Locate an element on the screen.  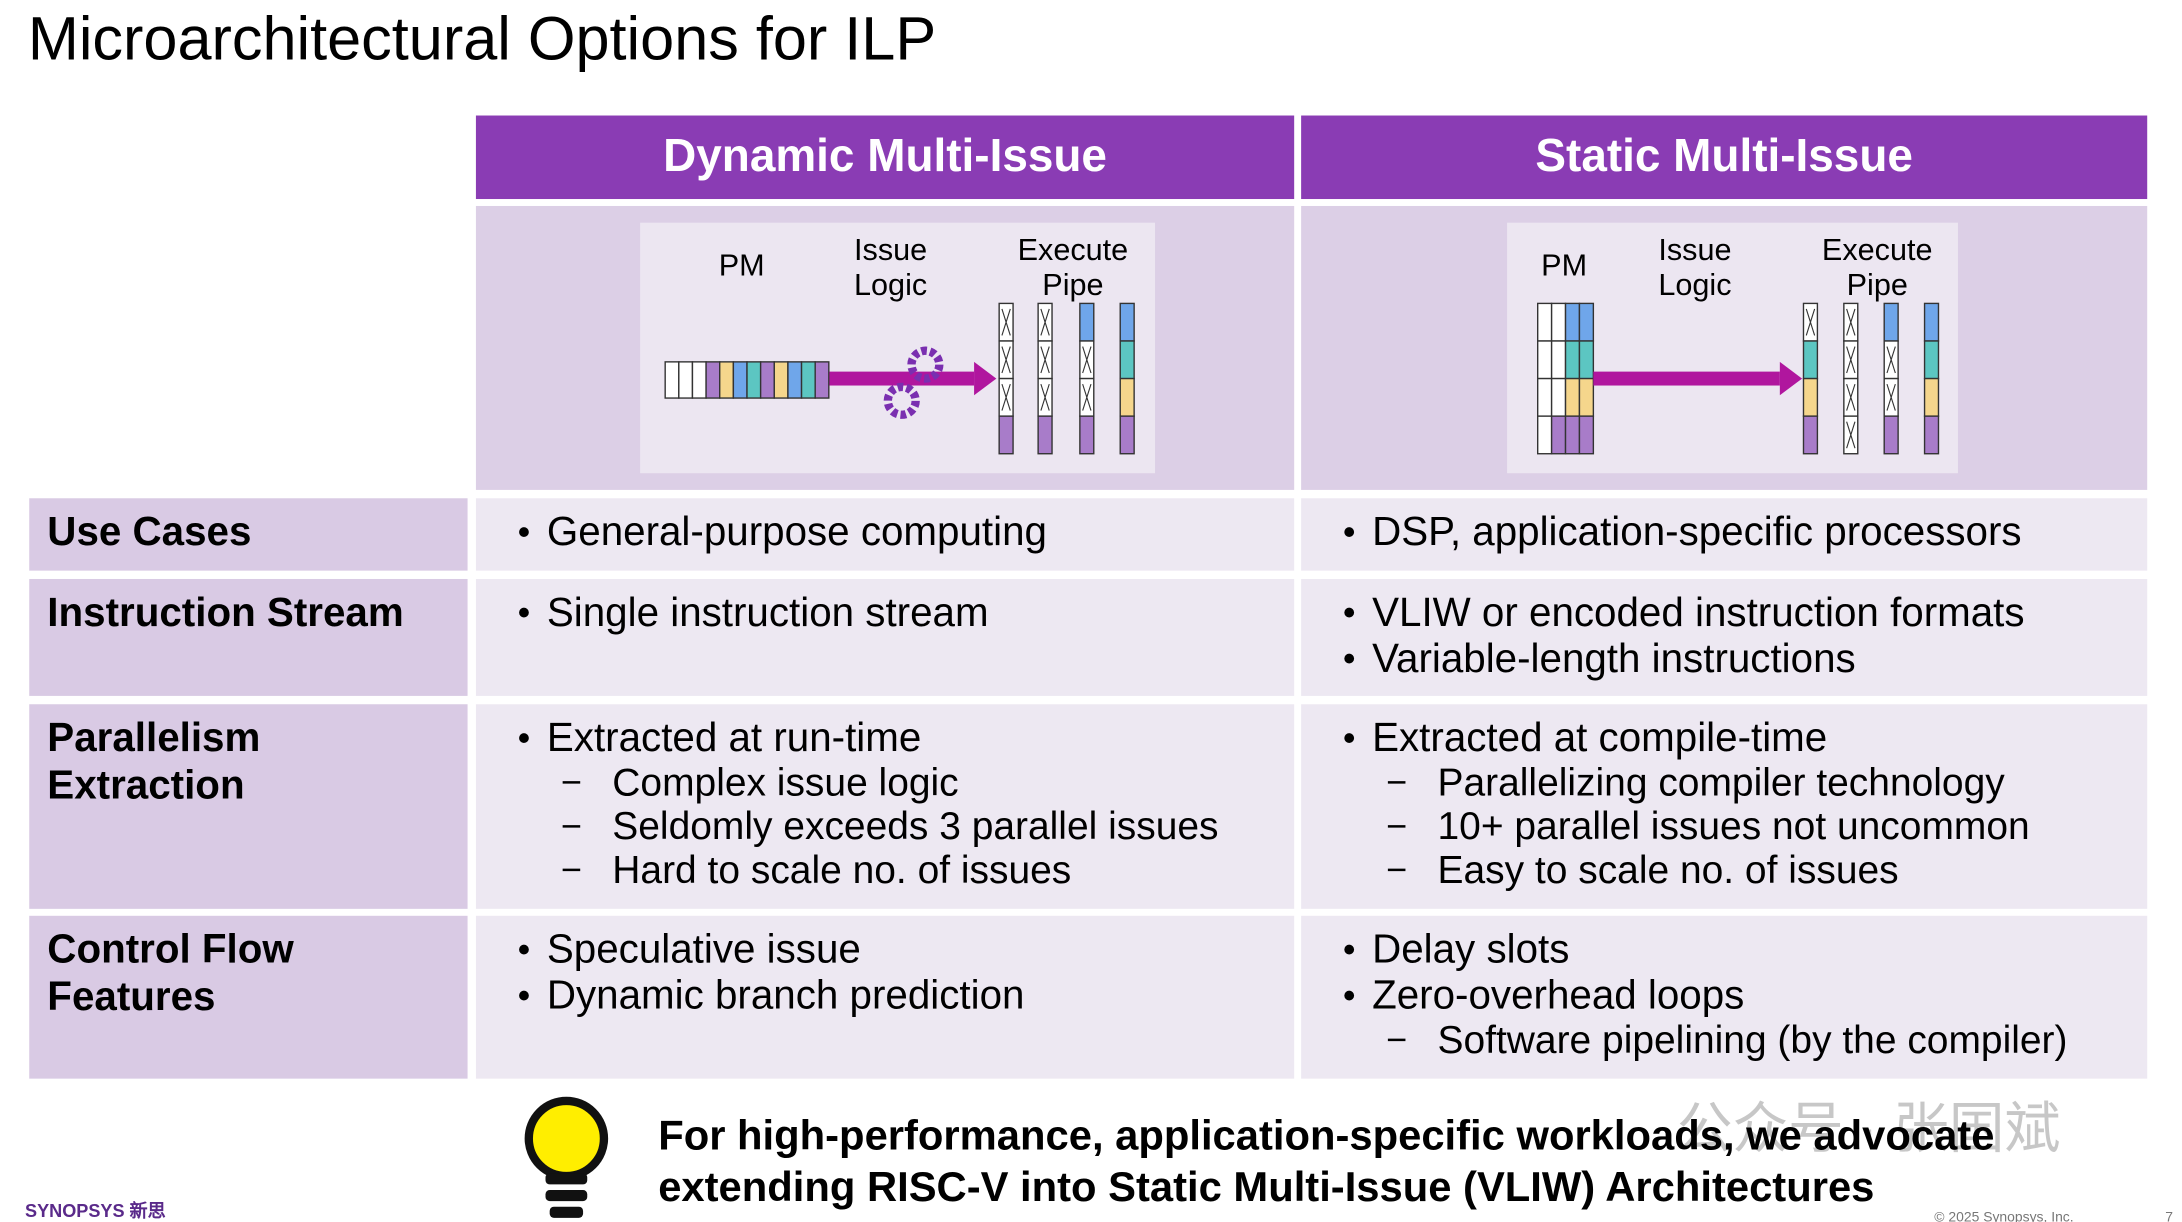
row-label: Features is located at coordinates (131, 996).